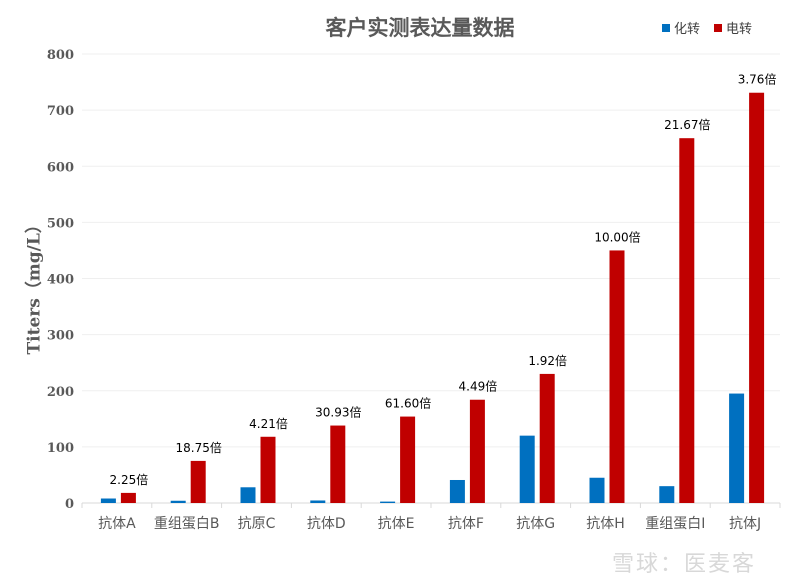 The width and height of the screenshot is (800, 585). Describe the element at coordinates (268, 423) in the screenshot. I see `data-label: 4.21倍` at that location.